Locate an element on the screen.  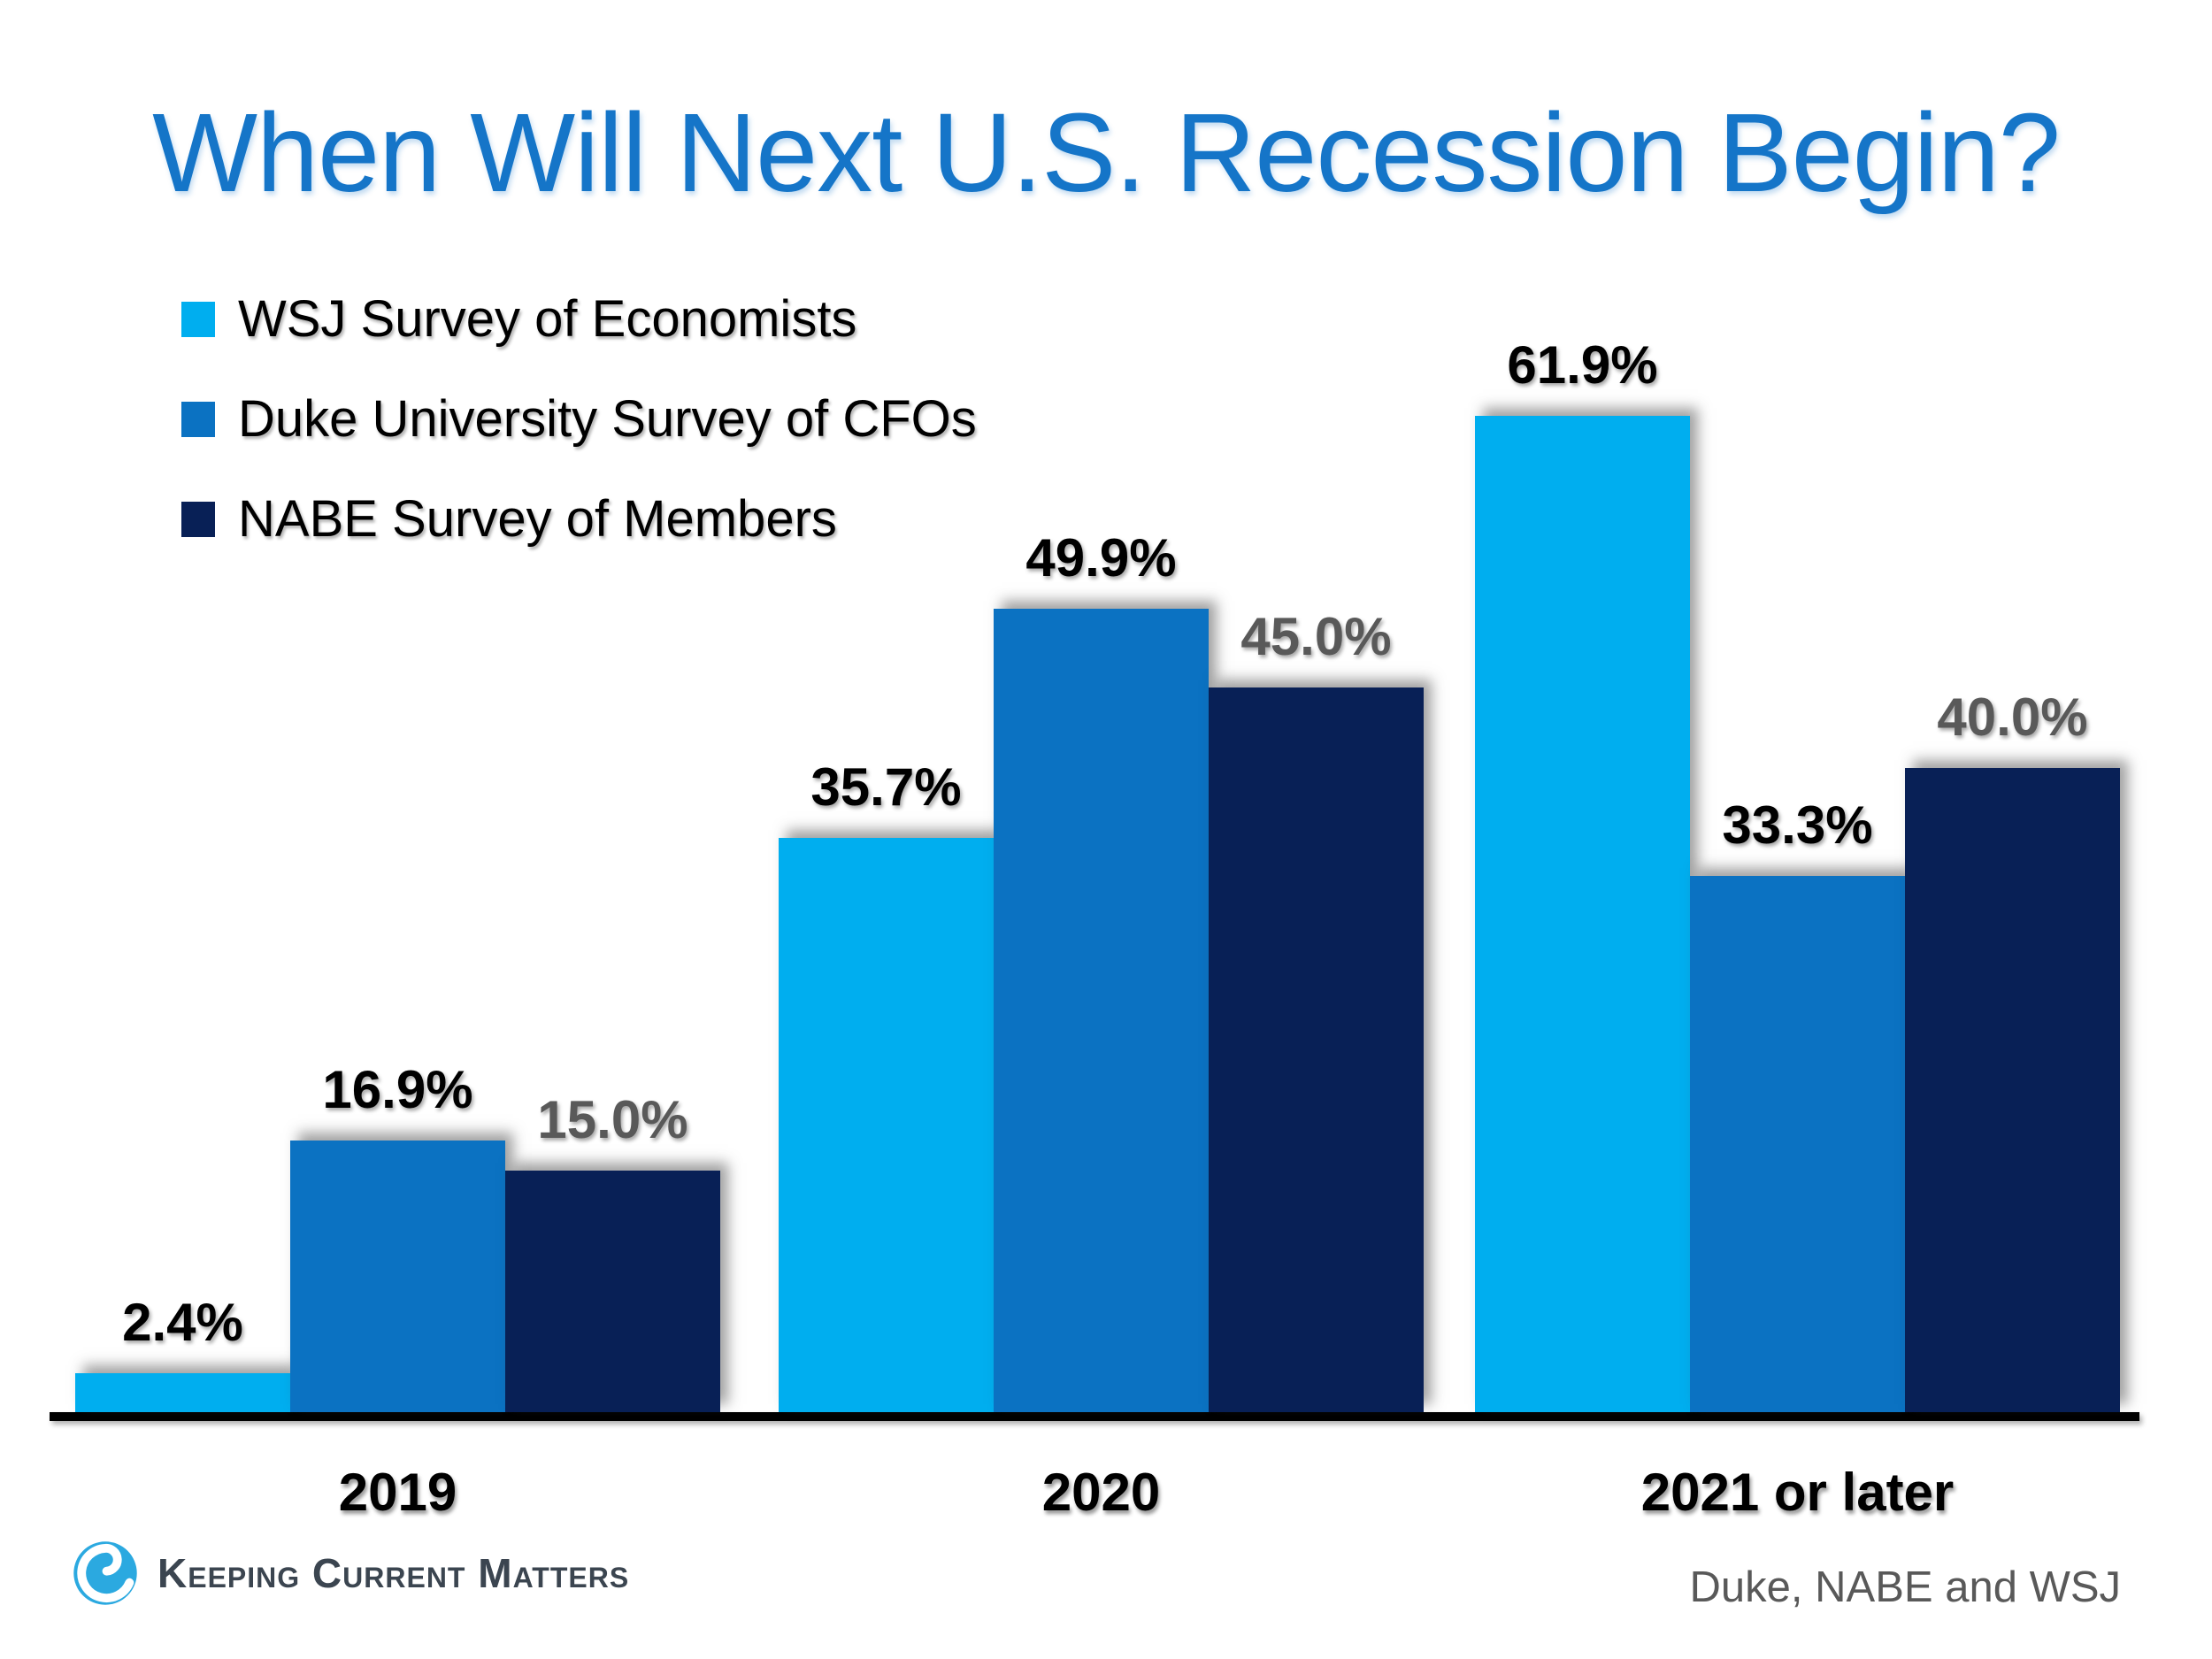
bar-column: 45.0% is located at coordinates (1317, 1009).